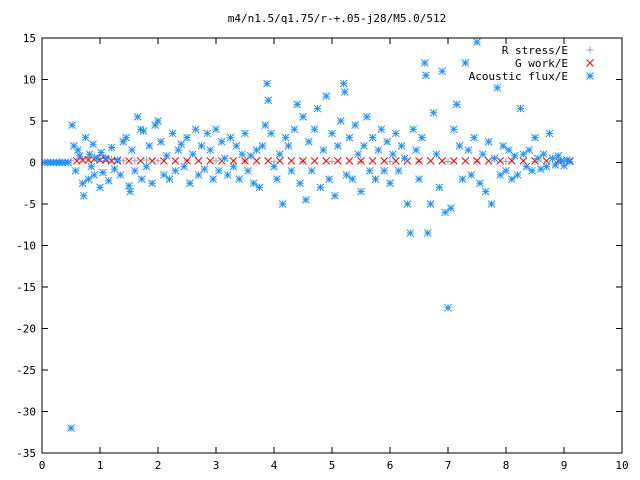 The width and height of the screenshot is (640, 480). I want to click on y-tick-label: -30, so click(26, 412).